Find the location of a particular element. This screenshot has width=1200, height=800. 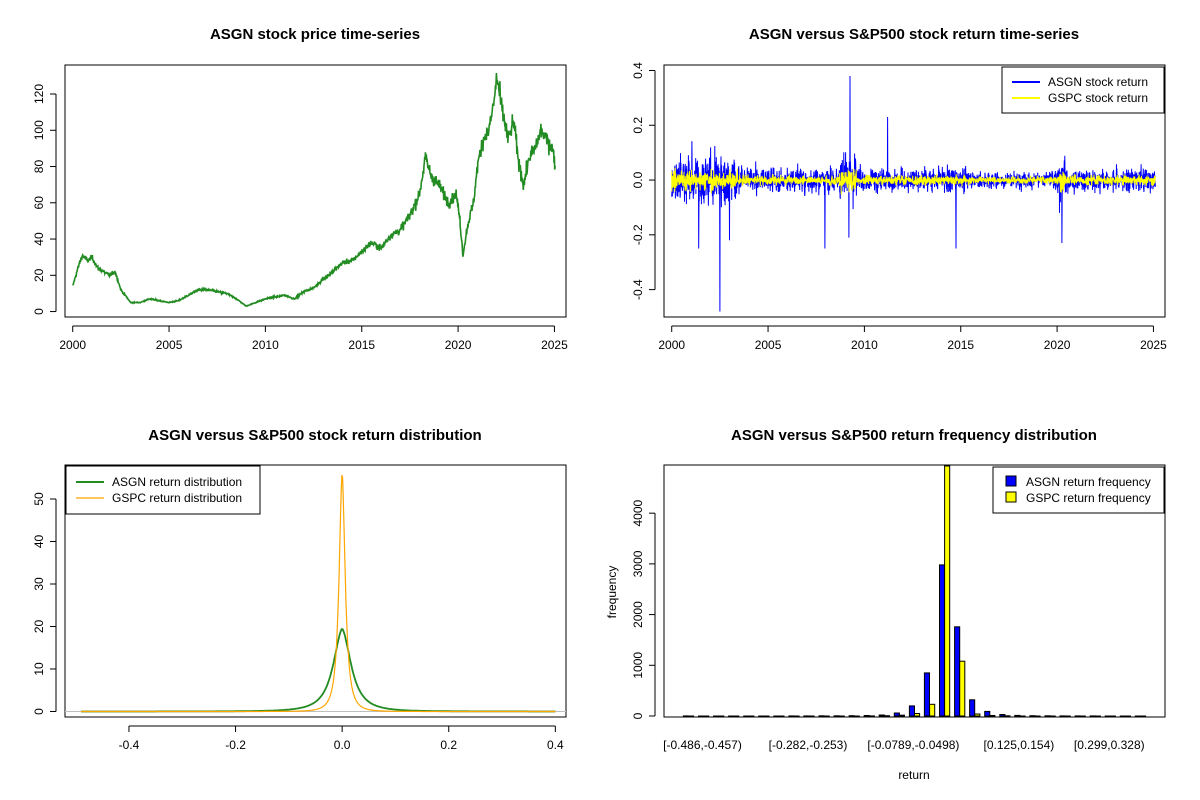

density-y-tick-label: 40 is located at coordinates (39, 541).